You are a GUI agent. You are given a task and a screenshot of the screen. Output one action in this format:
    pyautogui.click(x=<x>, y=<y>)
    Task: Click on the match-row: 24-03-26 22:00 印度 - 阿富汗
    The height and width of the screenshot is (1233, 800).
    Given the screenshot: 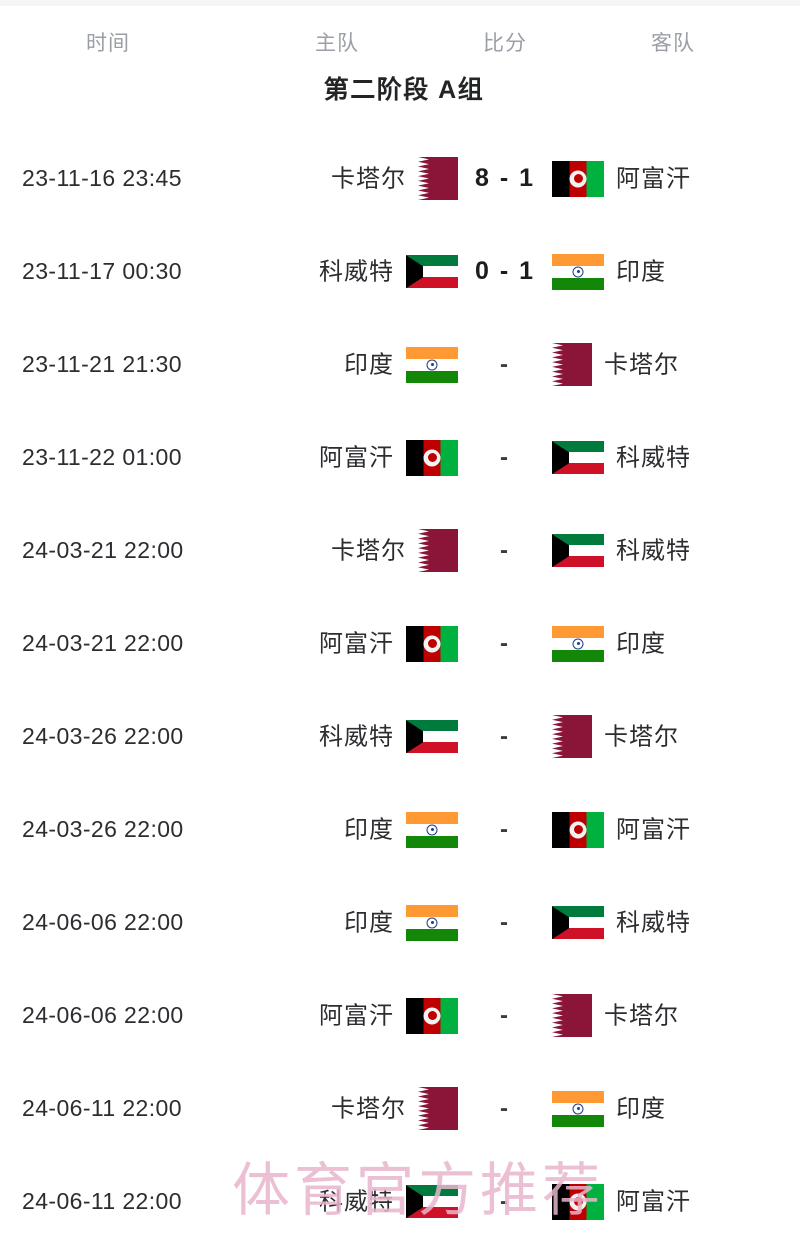 What is the action you would take?
    pyautogui.click(x=400, y=829)
    